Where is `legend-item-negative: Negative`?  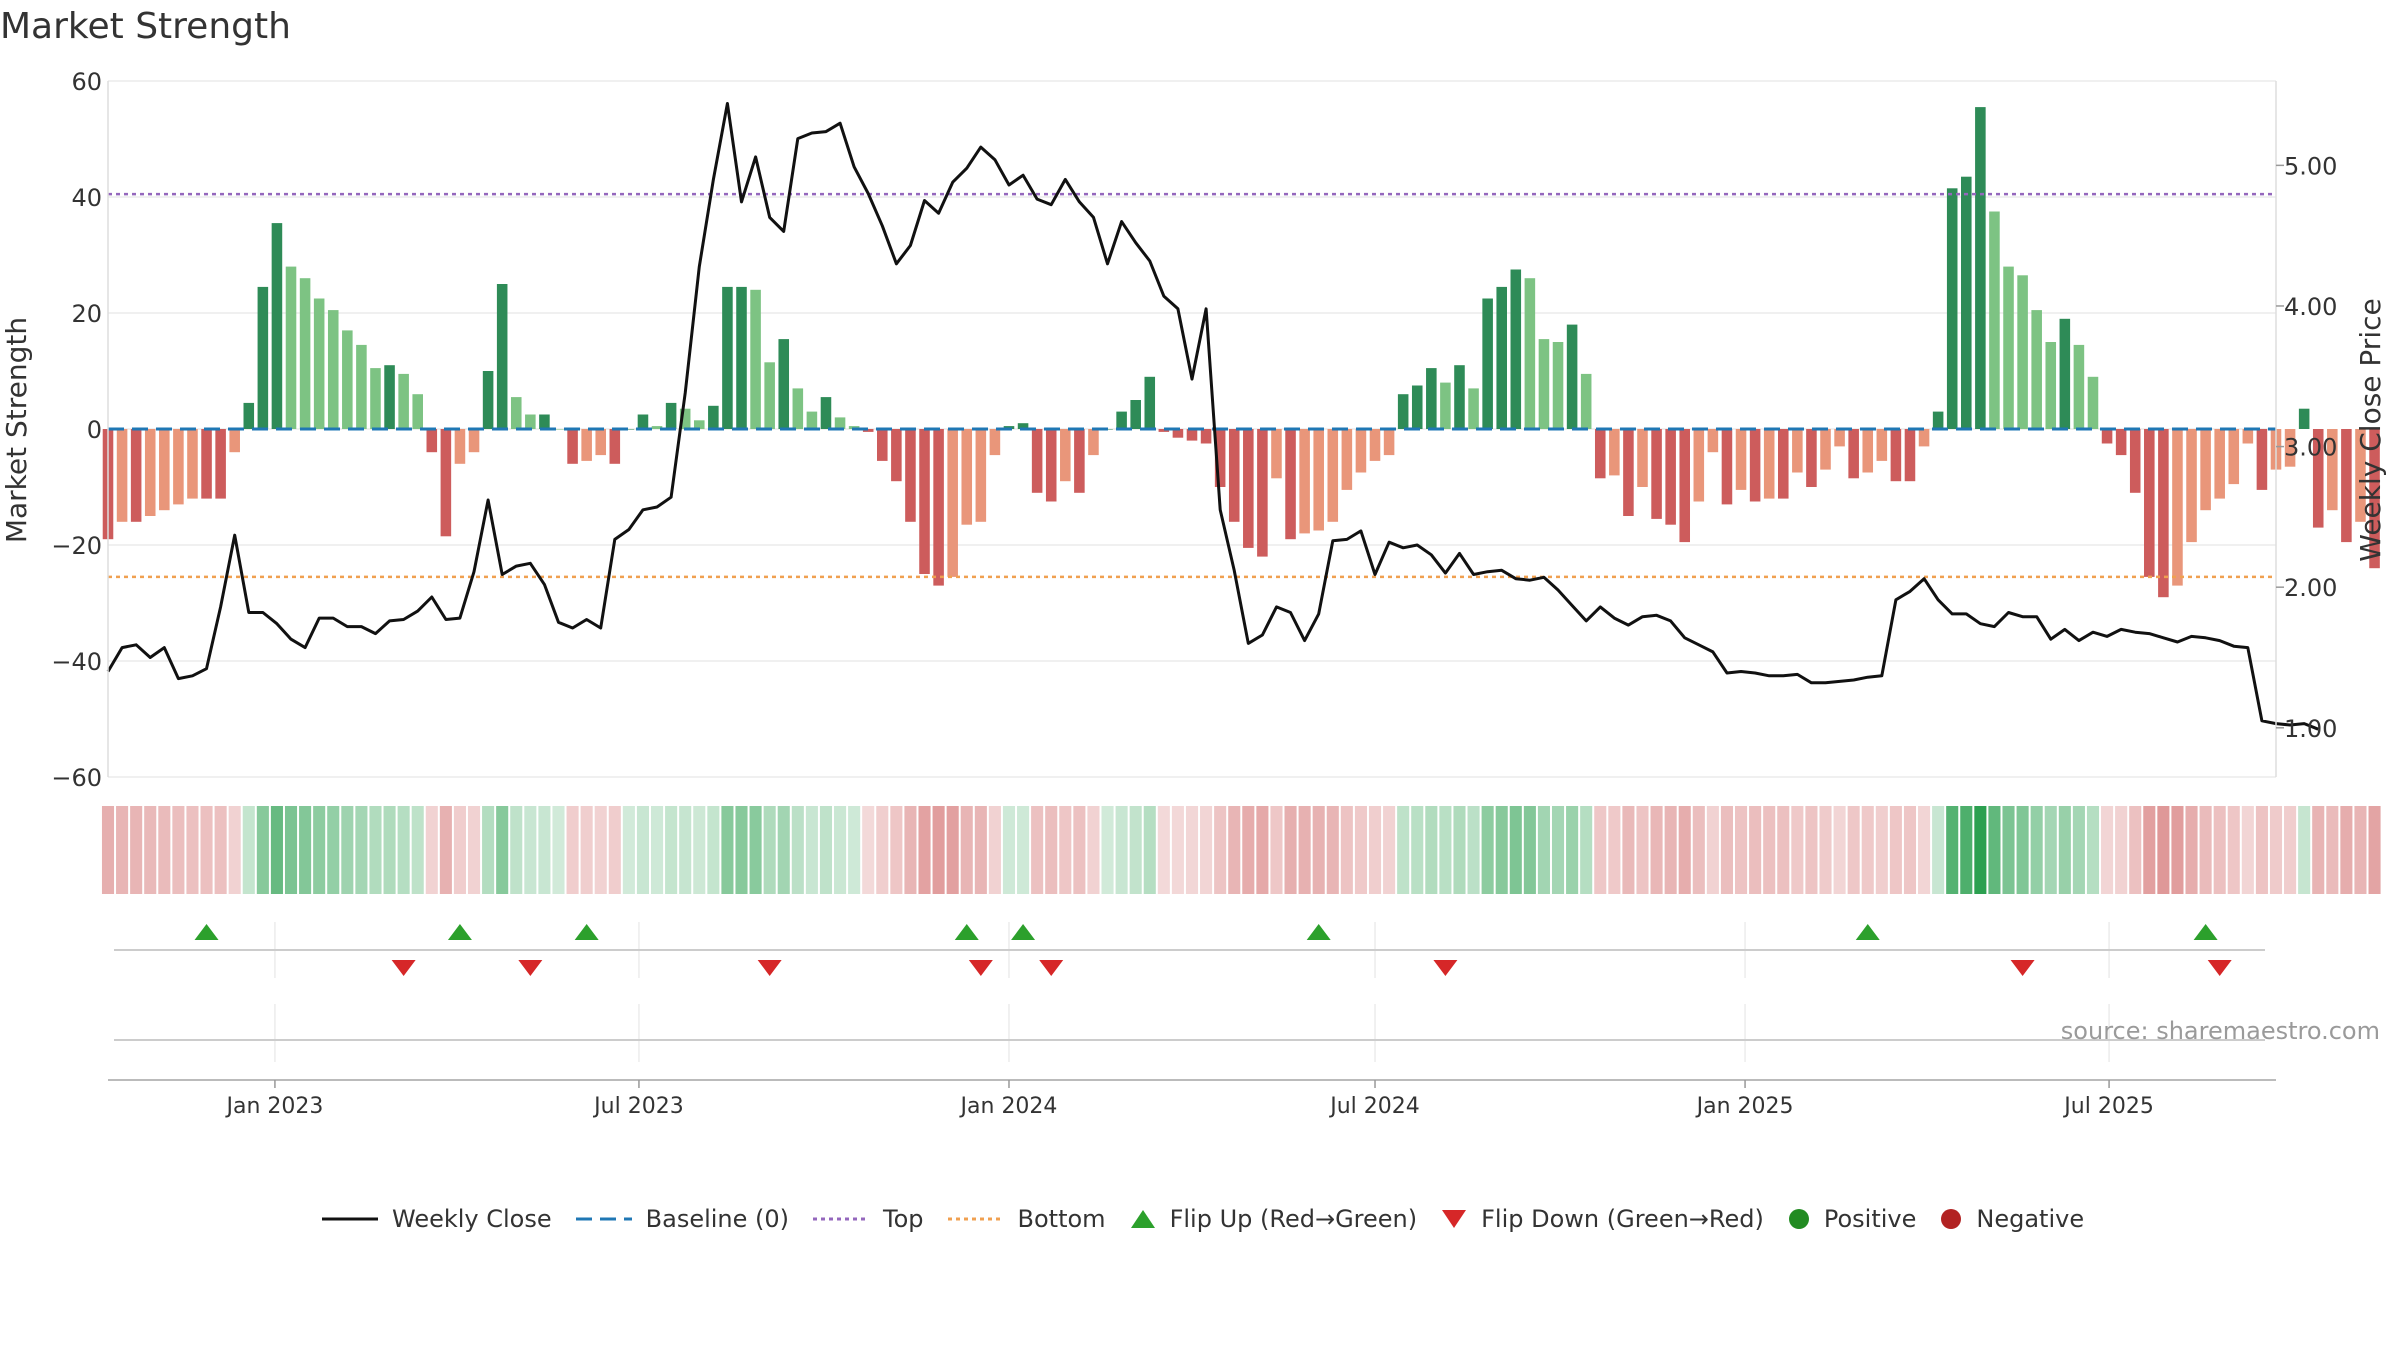
legend-item-negative: Negative is located at coordinates (2011, 1219).